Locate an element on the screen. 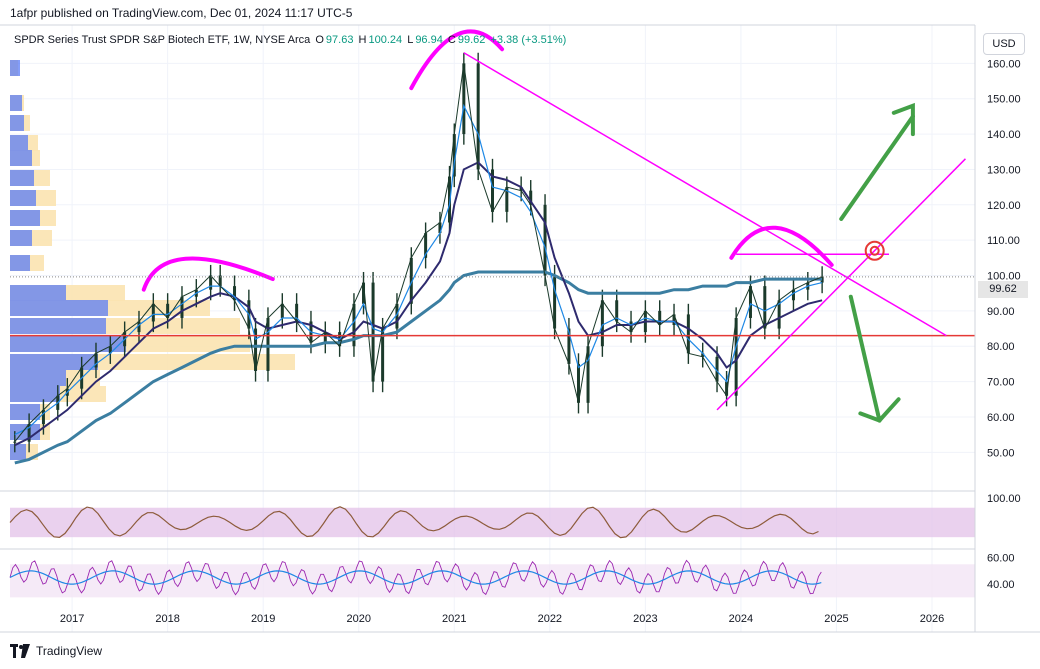  x-tick-label: 2017 is located at coordinates (72, 619).